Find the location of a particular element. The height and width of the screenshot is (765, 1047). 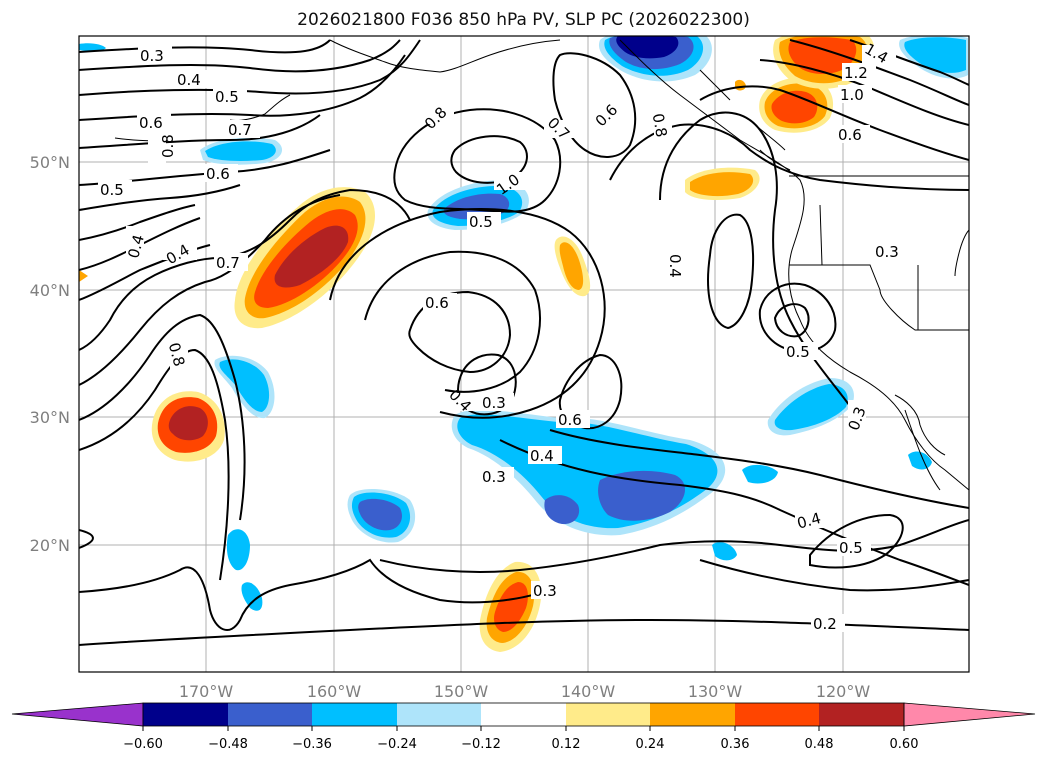

longitude-labels: 170°W 160°W 150°W 140°W 130°W 120°W is located at coordinates (525, 691).